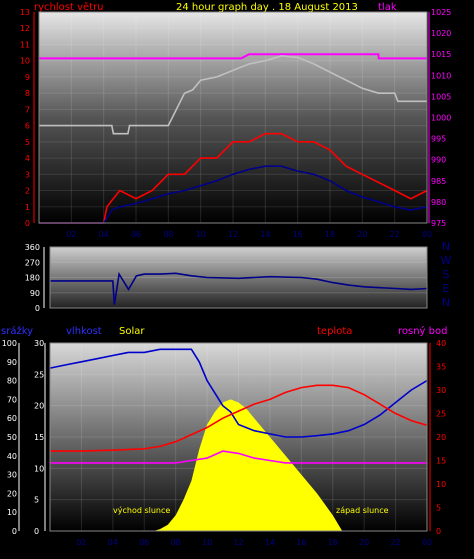 The width and height of the screenshot is (474, 559). Describe the element at coordinates (441, 484) in the screenshot. I see `temp-y-tick-label: 10` at that location.